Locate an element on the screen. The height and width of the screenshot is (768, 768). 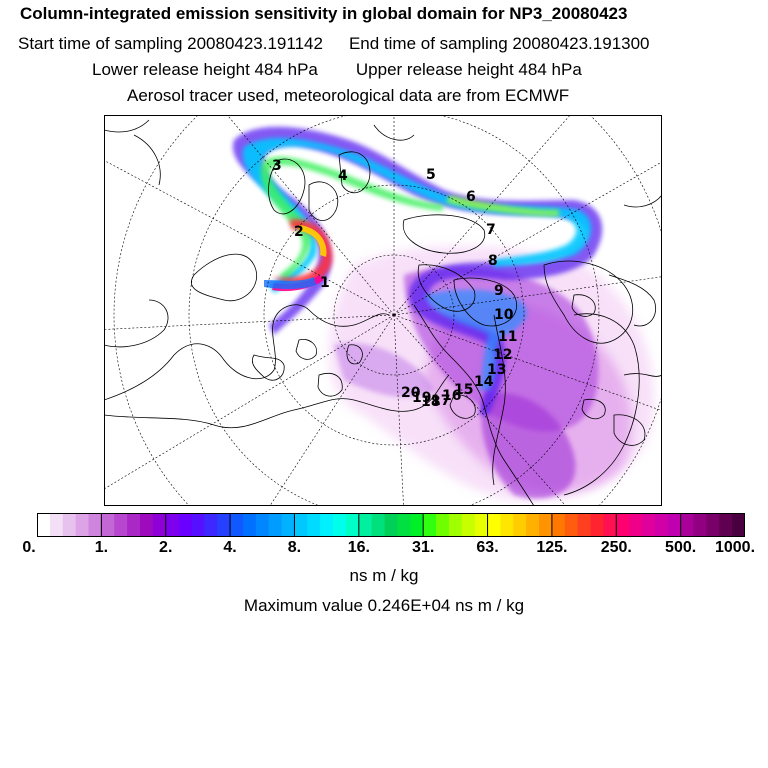
colorbar-cells is located at coordinates (391, 525).